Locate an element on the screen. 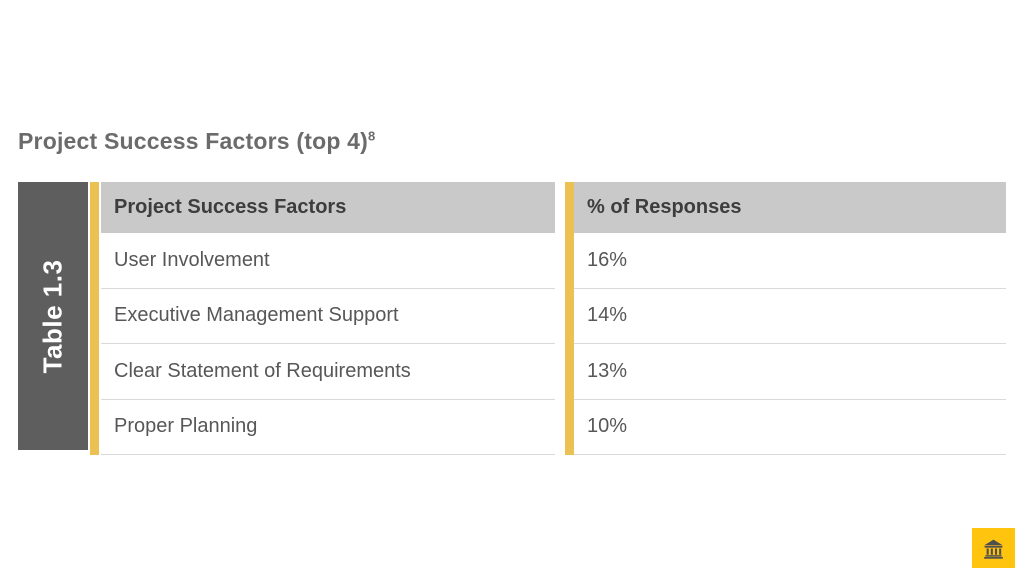 The height and width of the screenshot is (576, 1024). table-label: Table 1.3 is located at coordinates (52, 316).